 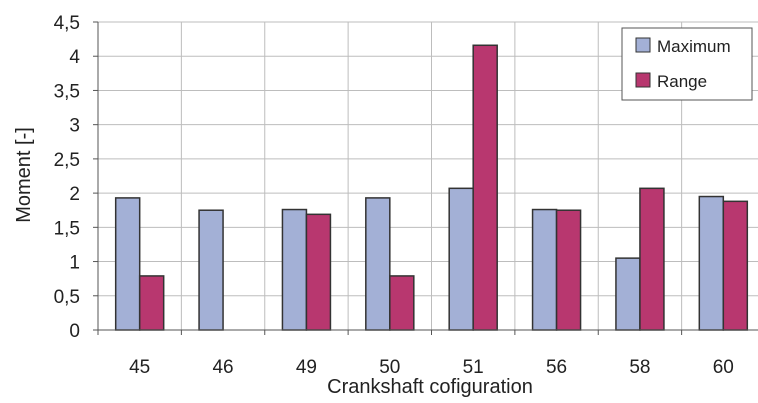 What do you see at coordinates (682, 81) in the screenshot?
I see `legend-label-range: Range` at bounding box center [682, 81].